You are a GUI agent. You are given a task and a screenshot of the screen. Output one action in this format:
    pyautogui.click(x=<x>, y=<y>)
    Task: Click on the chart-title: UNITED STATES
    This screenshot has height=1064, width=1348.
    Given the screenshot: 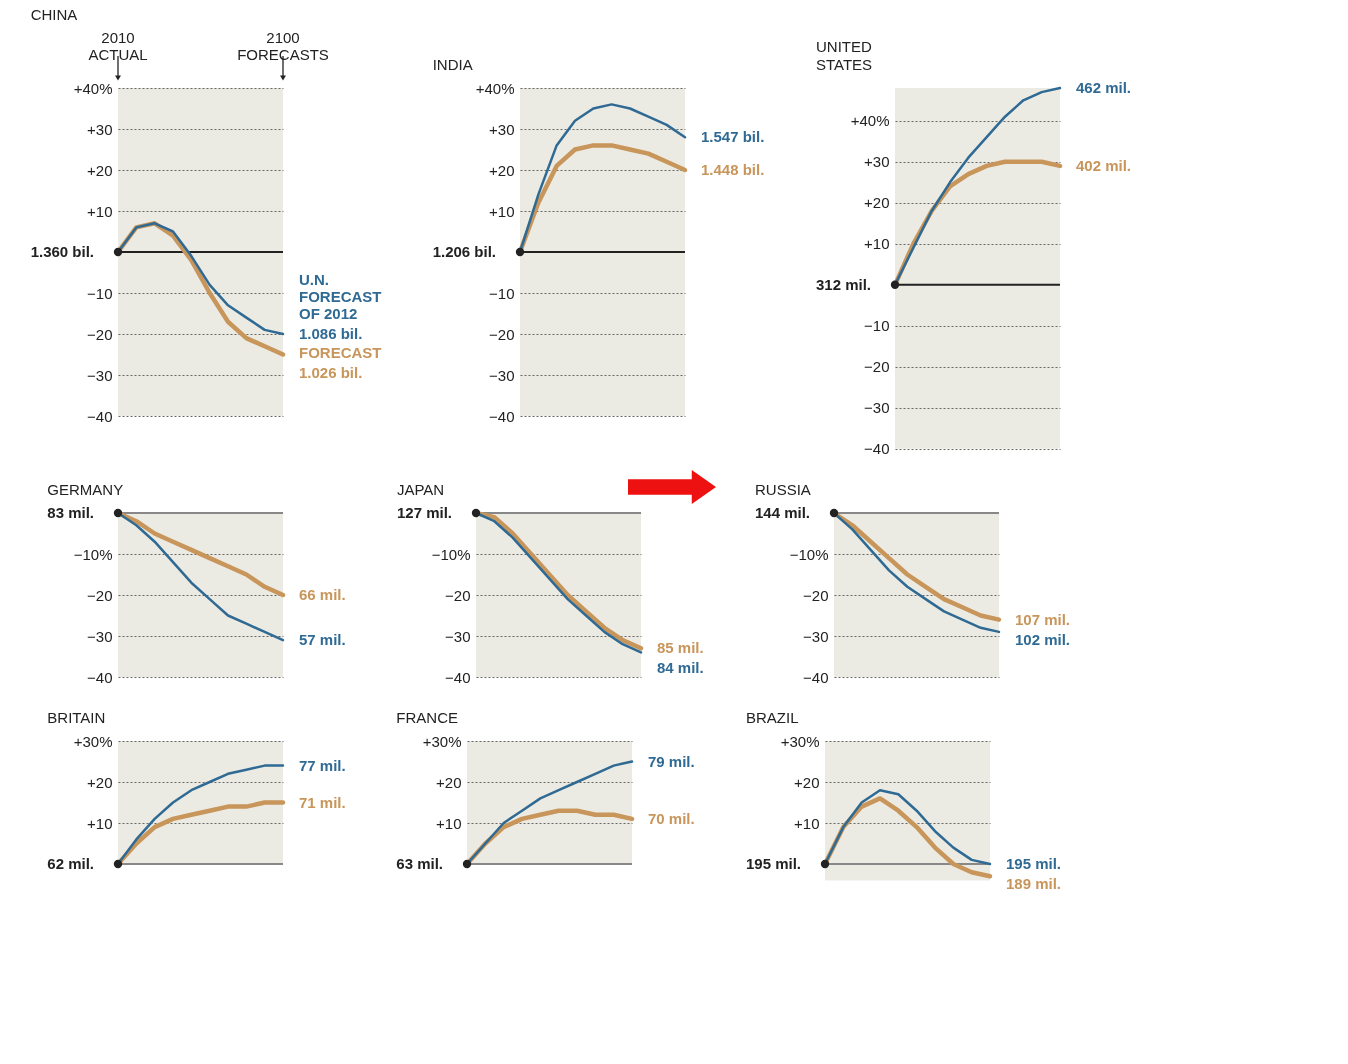 What is the action you would take?
    pyautogui.click(x=844, y=55)
    